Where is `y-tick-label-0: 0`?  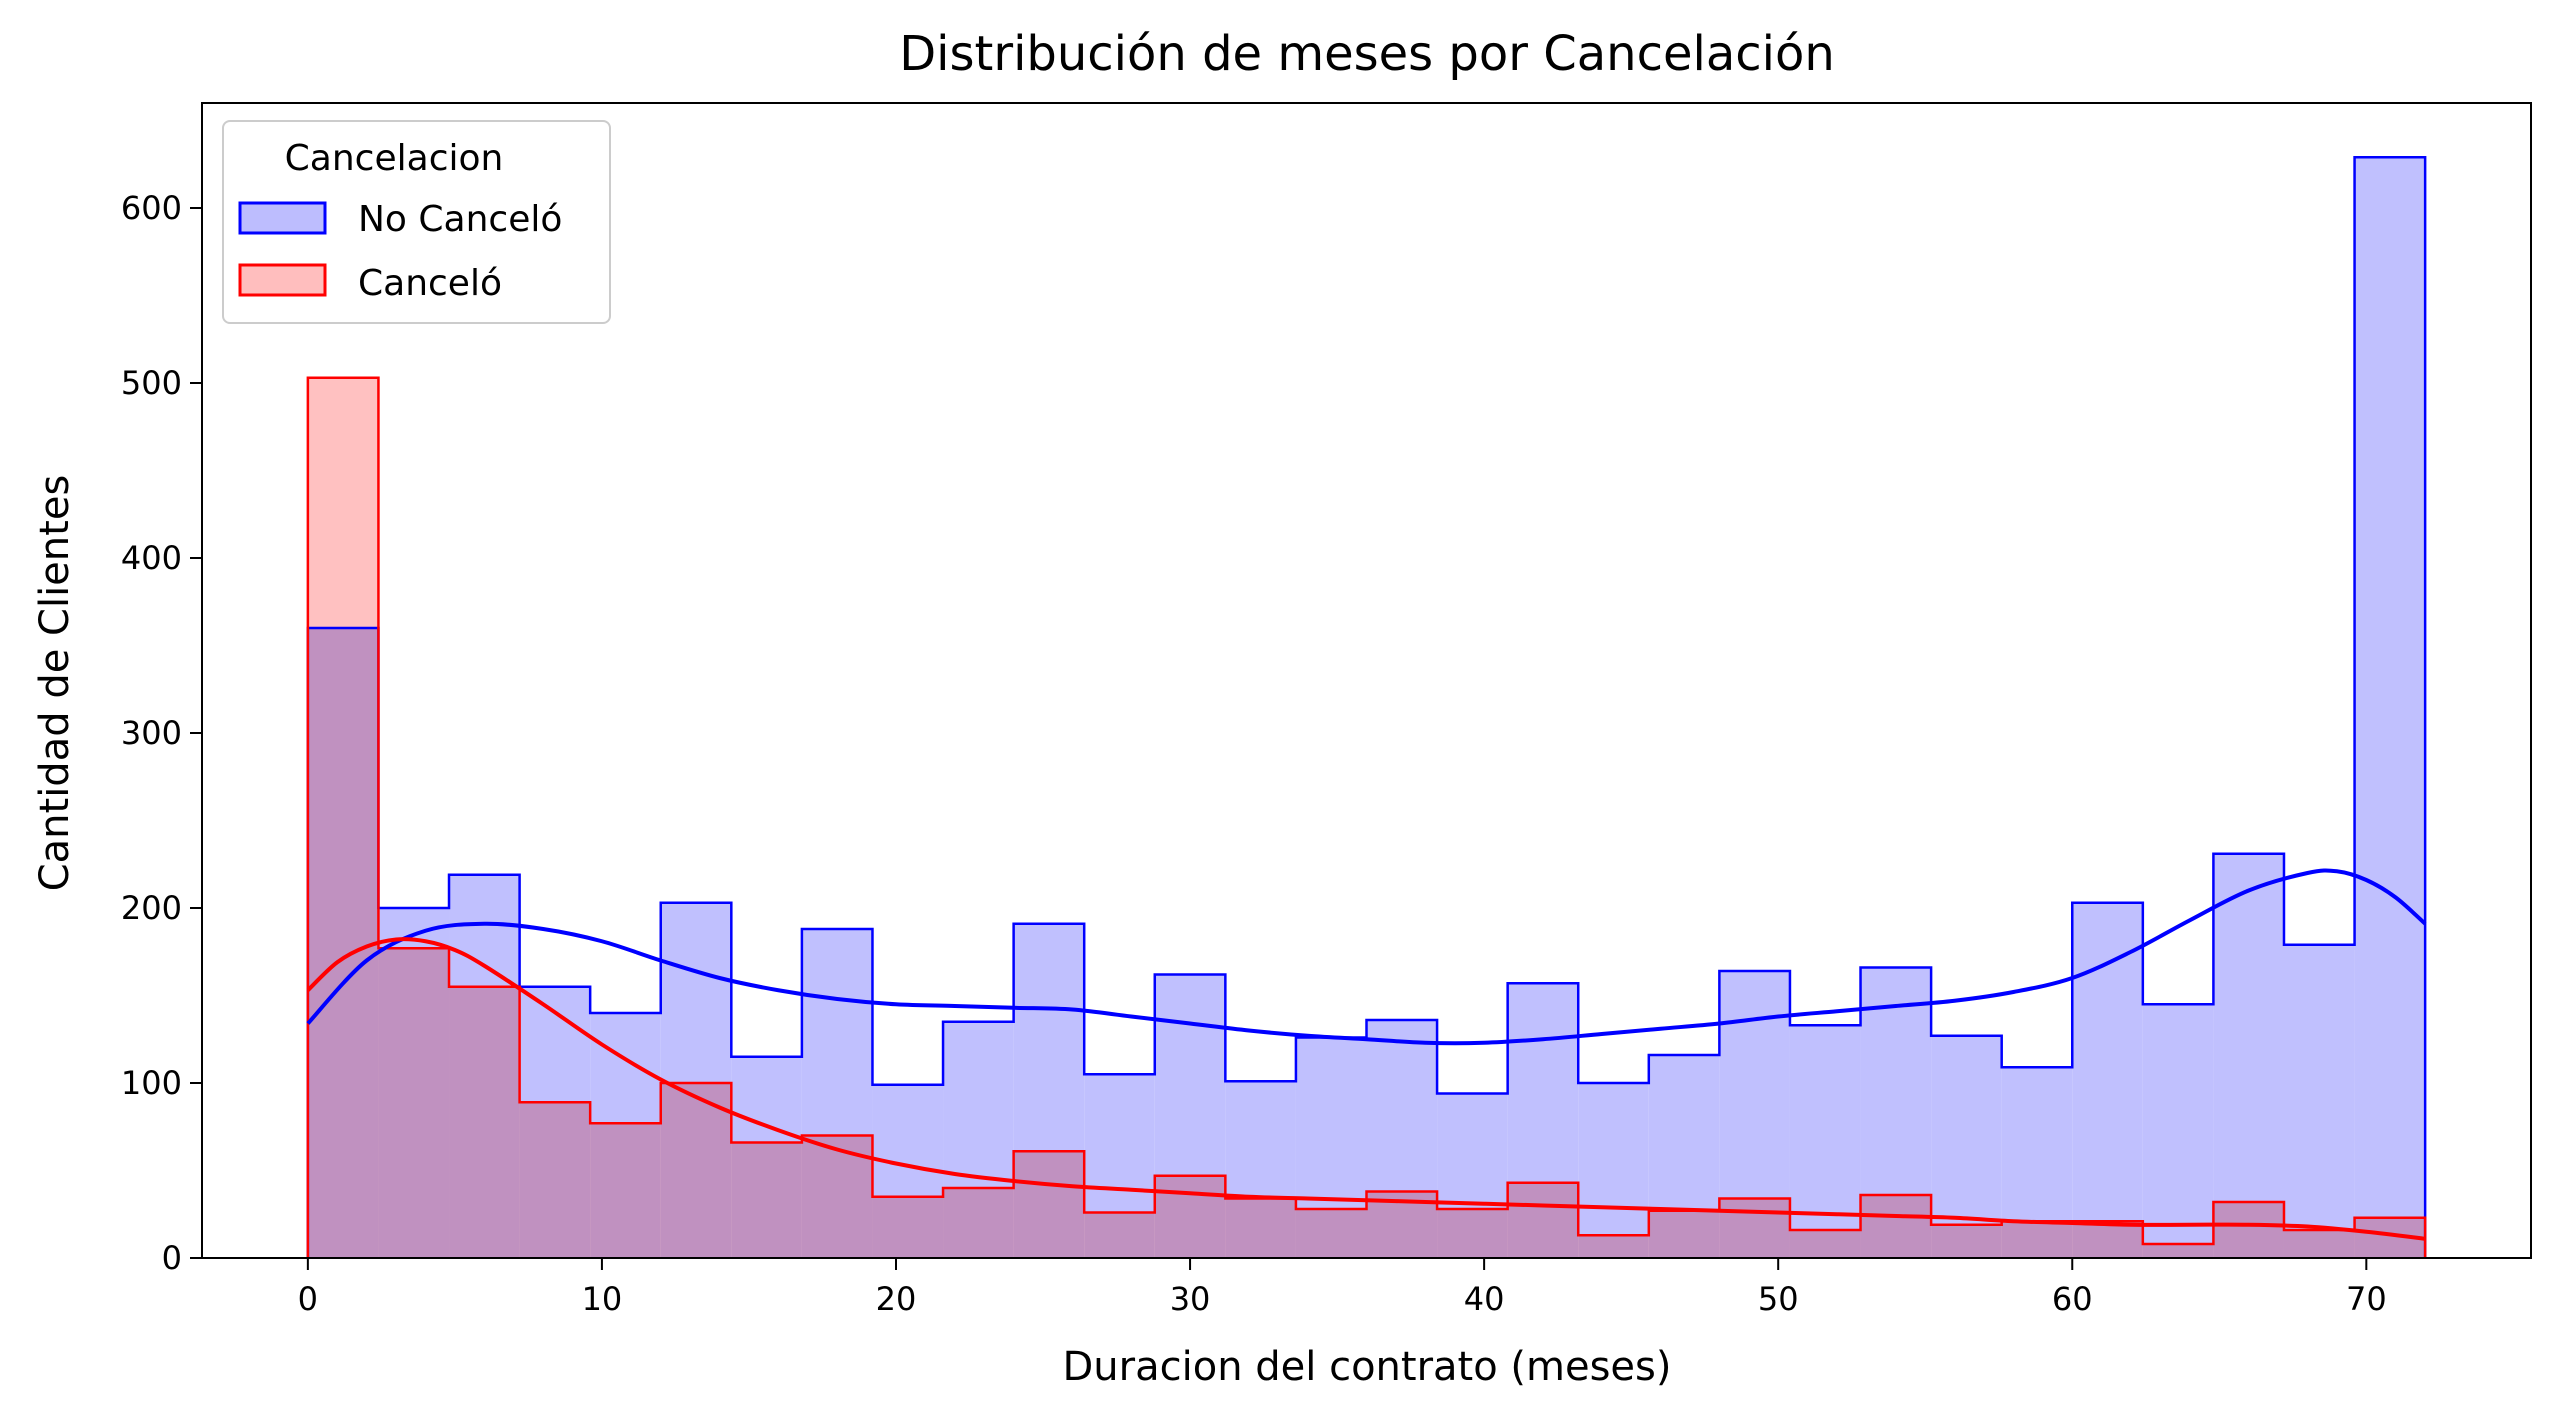
y-tick-label-0: 0 is located at coordinates (172, 1258).